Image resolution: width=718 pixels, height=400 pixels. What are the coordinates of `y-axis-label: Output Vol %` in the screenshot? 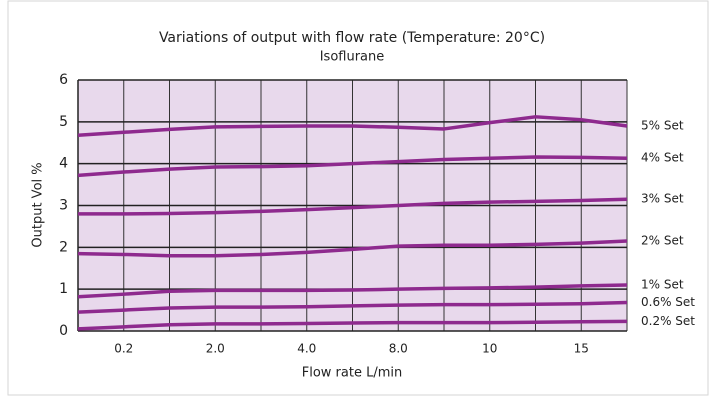 It's located at (38, 204).